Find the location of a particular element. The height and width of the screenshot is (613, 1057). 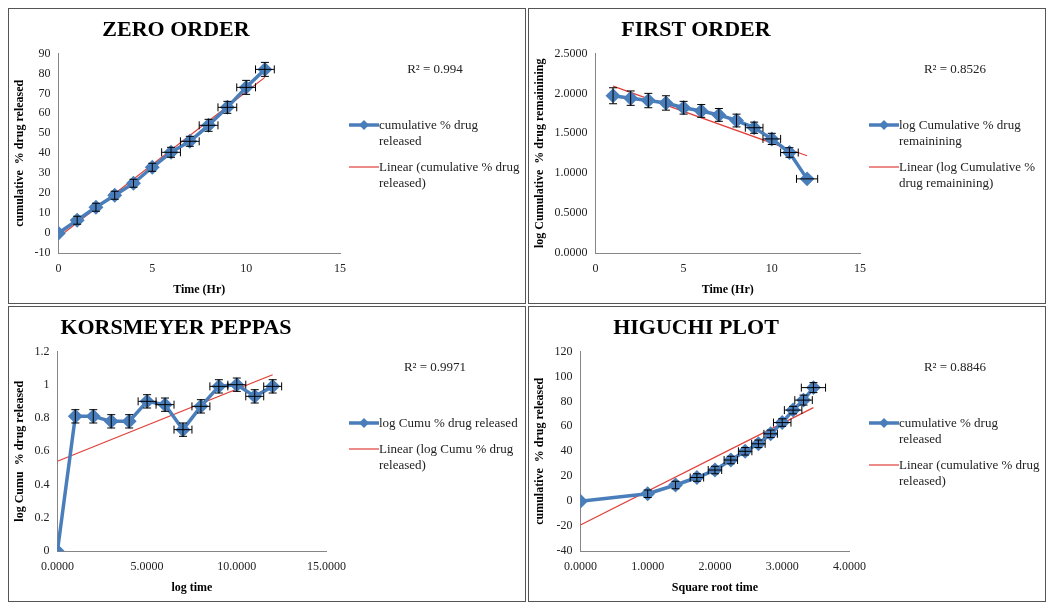

y-tick-label: 10 is located at coordinates (44, 212).